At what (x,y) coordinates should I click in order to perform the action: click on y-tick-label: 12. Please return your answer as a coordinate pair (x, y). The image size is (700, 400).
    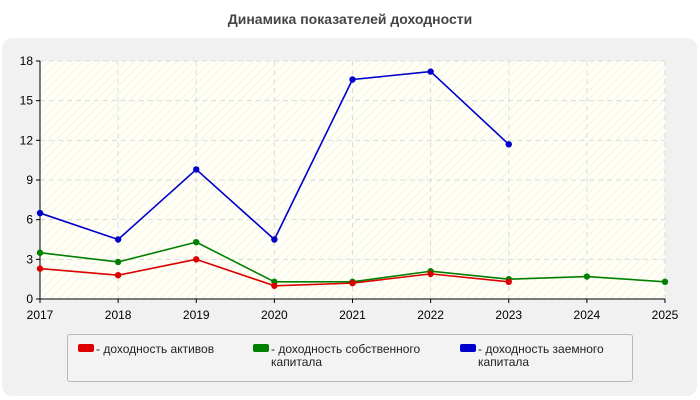
    Looking at the image, I should click on (27, 140).